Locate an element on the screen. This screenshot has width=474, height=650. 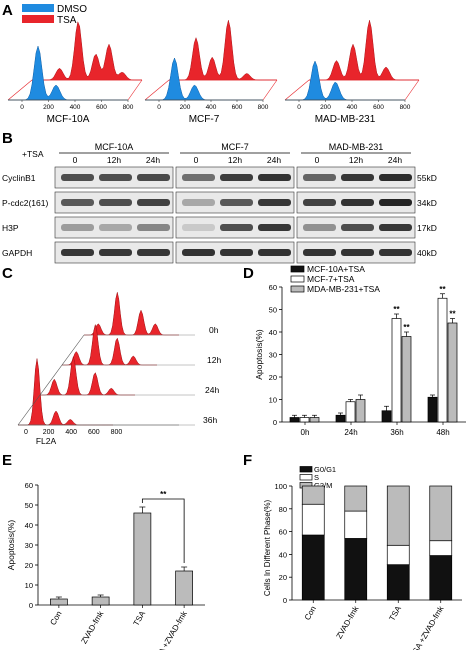
legend-label: S is located at coordinates (316, 477).